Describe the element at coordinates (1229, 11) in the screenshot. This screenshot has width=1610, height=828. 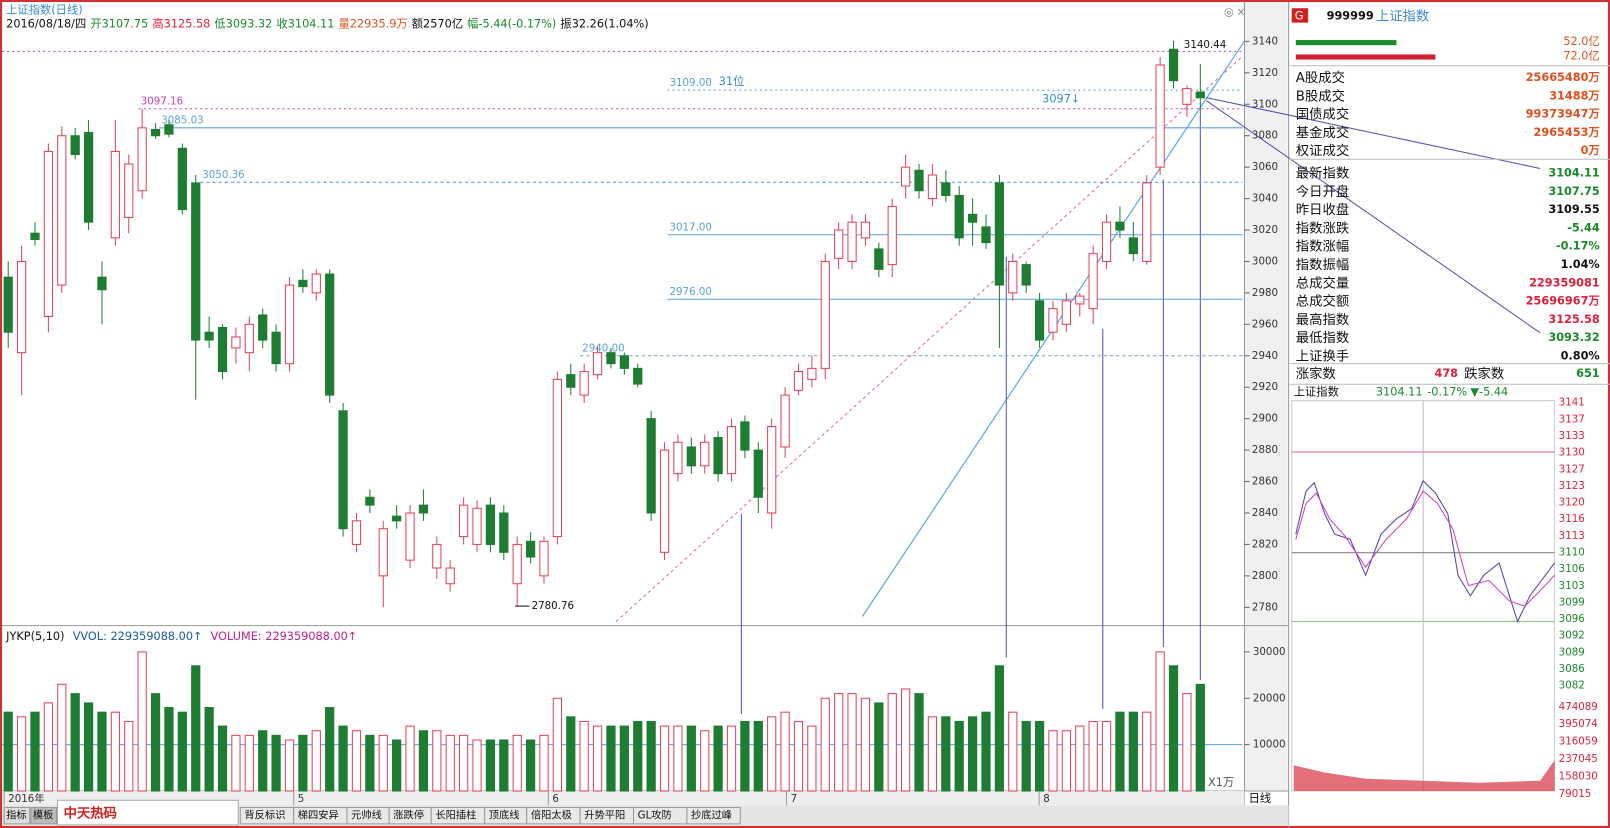
I see `settings-icon: ◎` at that location.